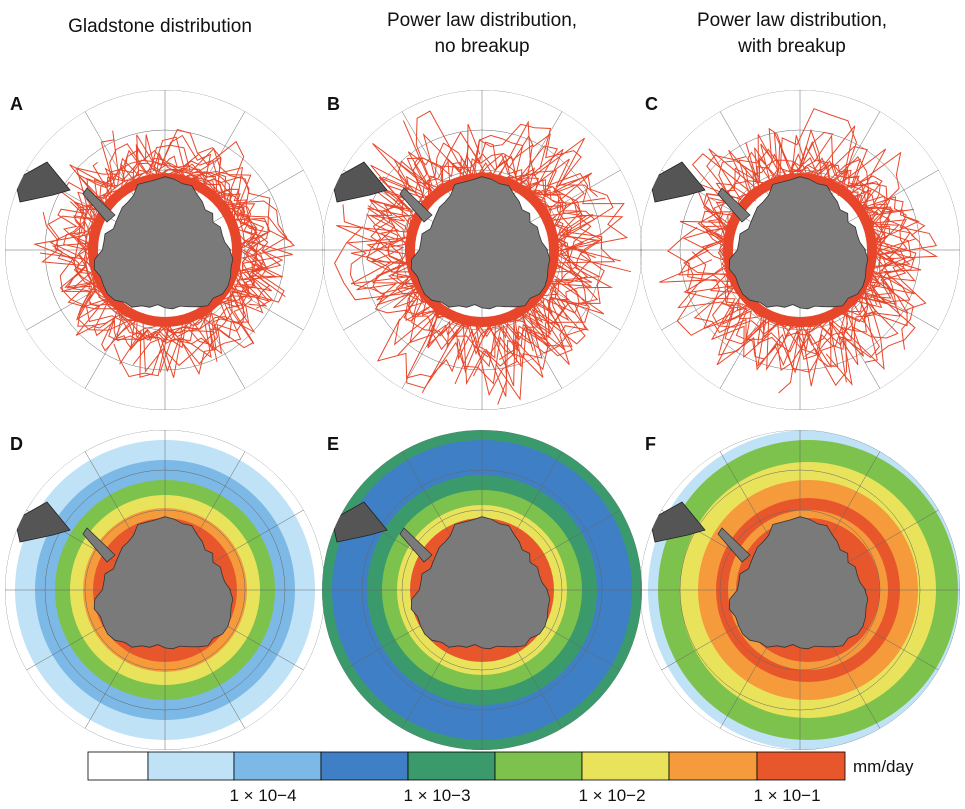 The image size is (965, 809). What do you see at coordinates (262, 795) in the screenshot?
I see `colorbar-label: 1 × 10−4` at bounding box center [262, 795].